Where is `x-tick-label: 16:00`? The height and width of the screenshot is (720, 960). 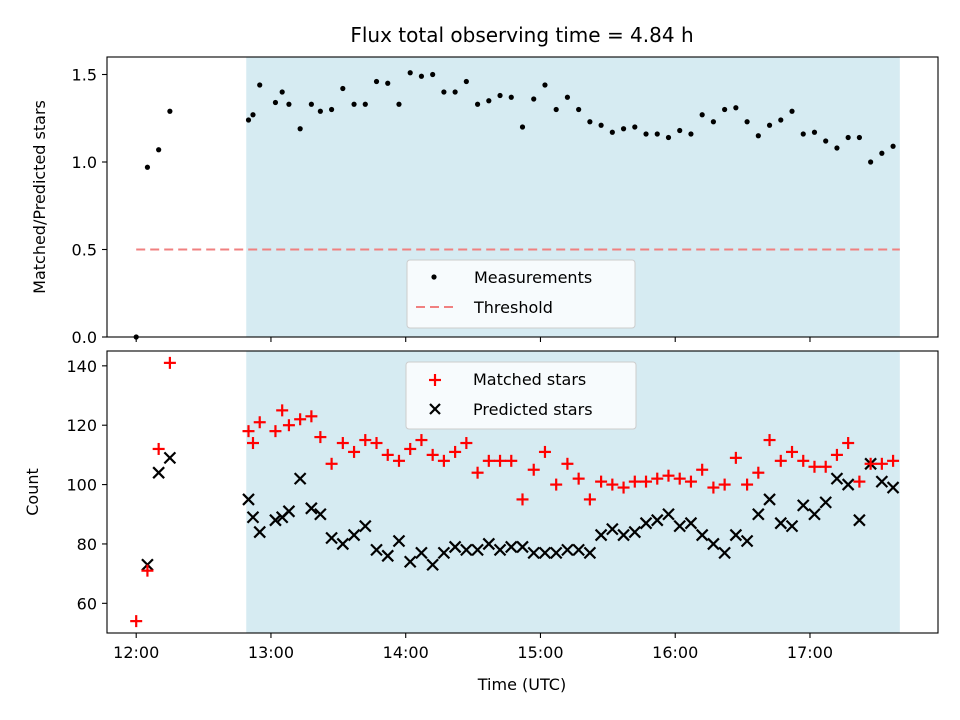
x-tick-label: 16:00 is located at coordinates (675, 652).